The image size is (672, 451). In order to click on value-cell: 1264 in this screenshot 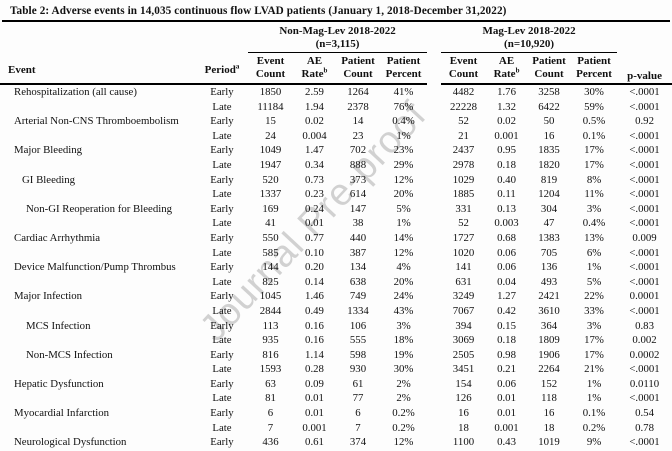, I will do `click(358, 92)`.